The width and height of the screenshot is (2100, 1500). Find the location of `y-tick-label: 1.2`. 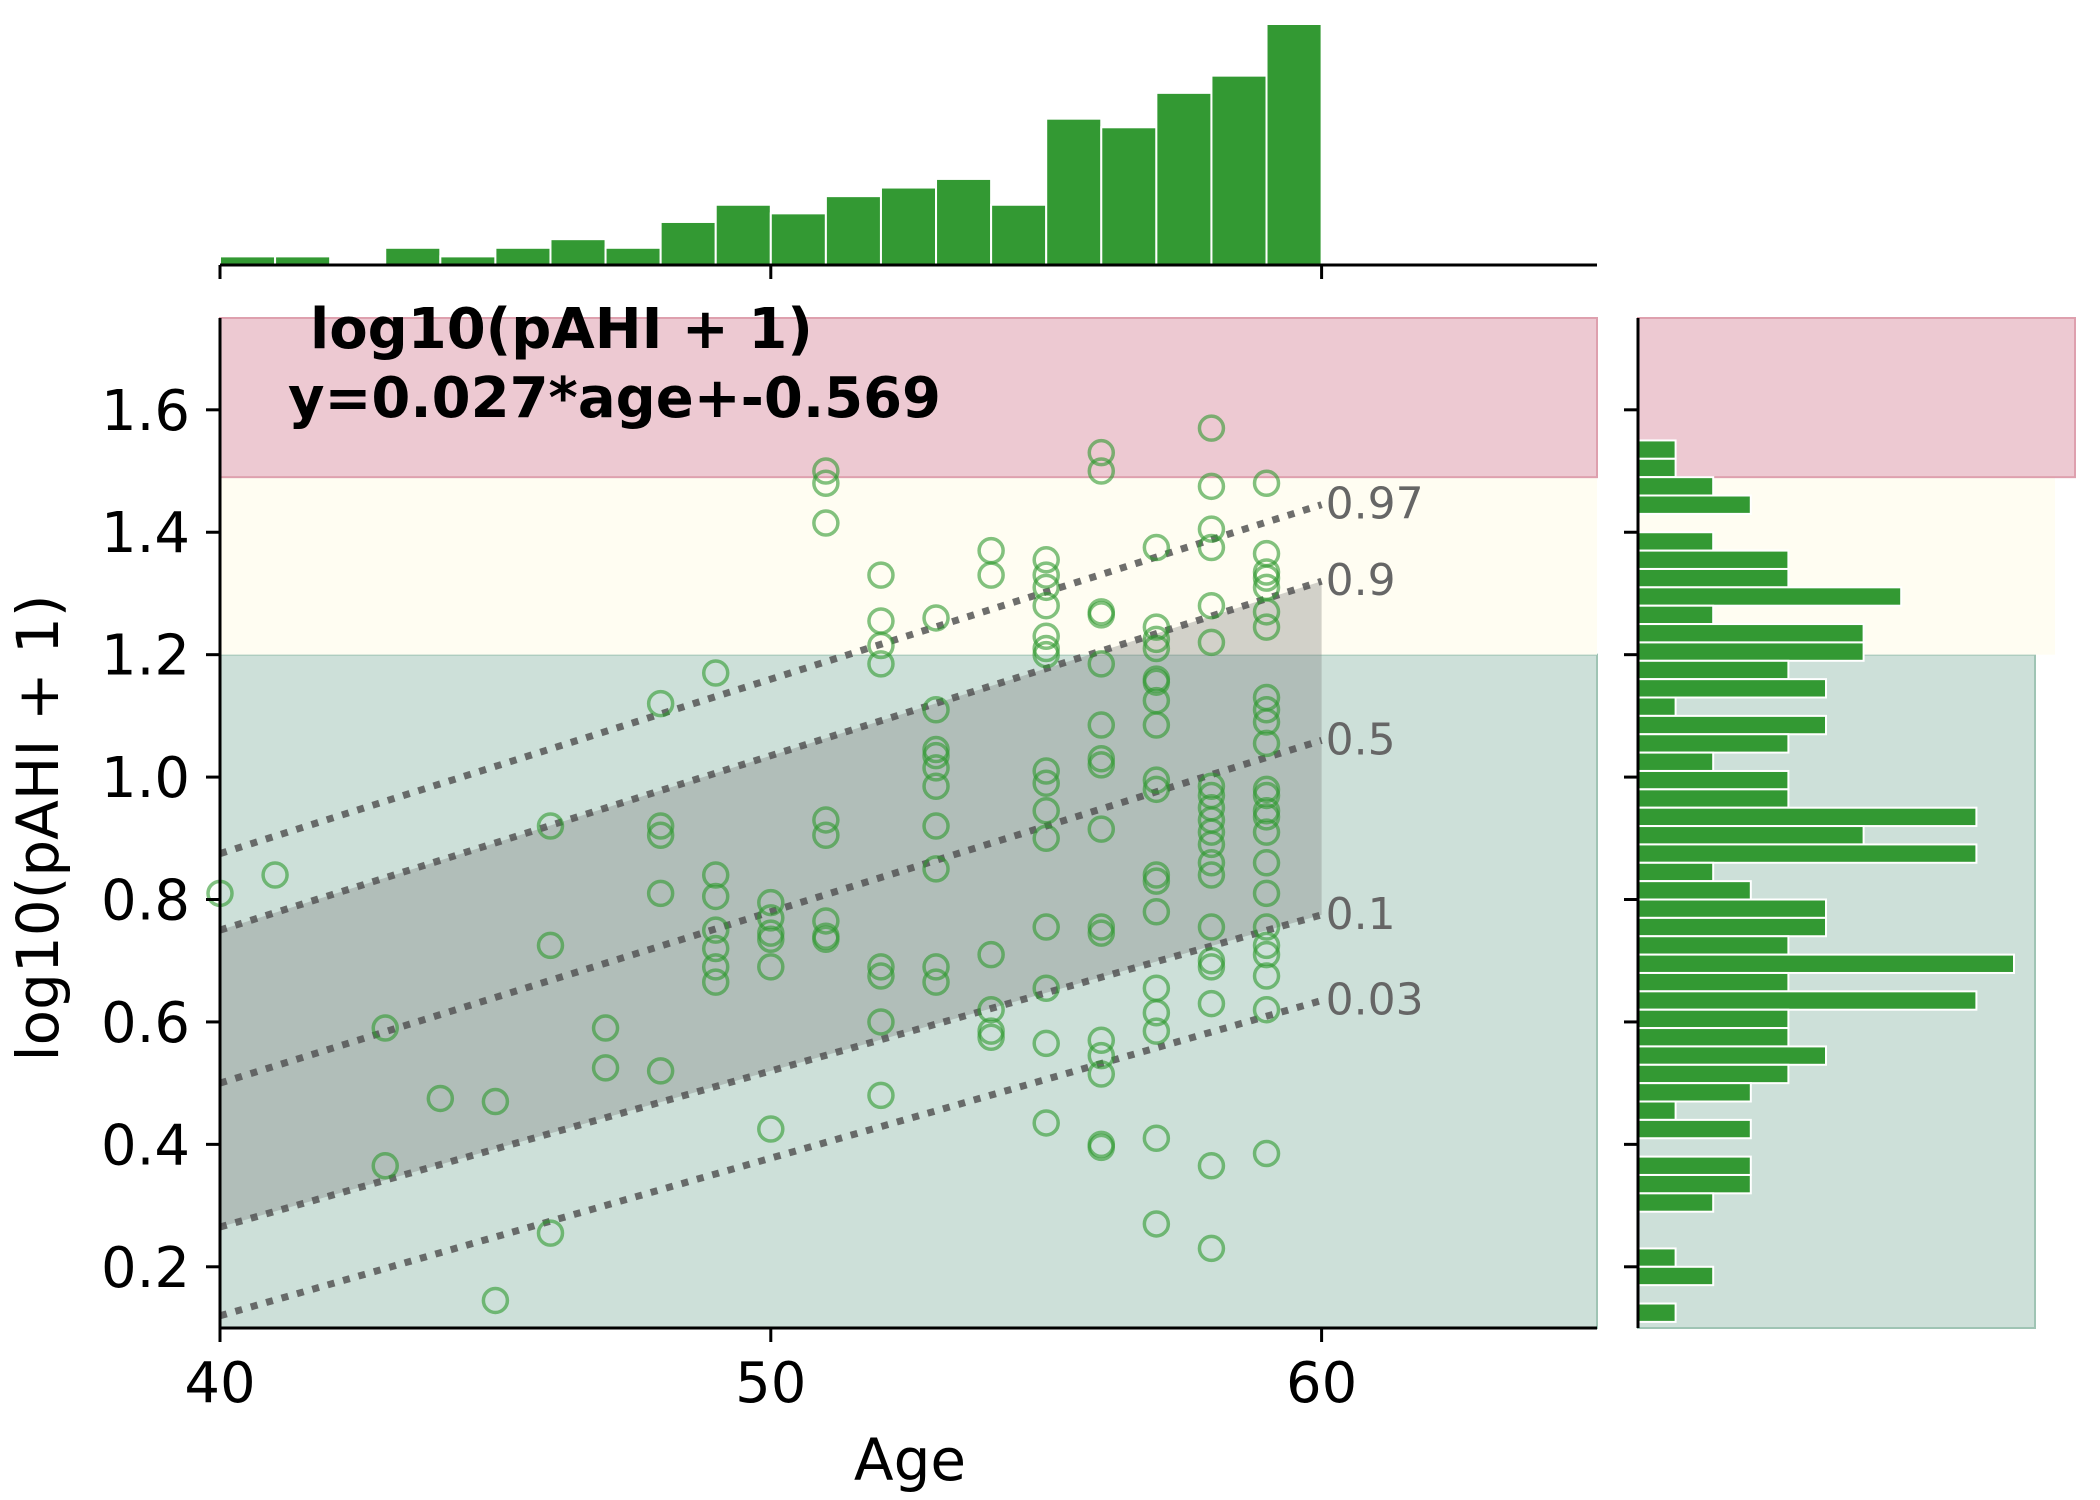

y-tick-label: 1.2 is located at coordinates (145, 656).